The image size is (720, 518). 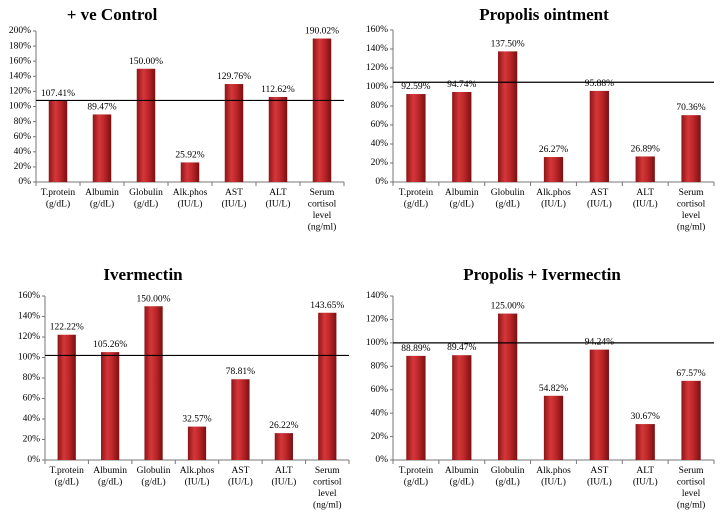 What do you see at coordinates (415, 87) in the screenshot?
I see `data-label: 92.59%` at bounding box center [415, 87].